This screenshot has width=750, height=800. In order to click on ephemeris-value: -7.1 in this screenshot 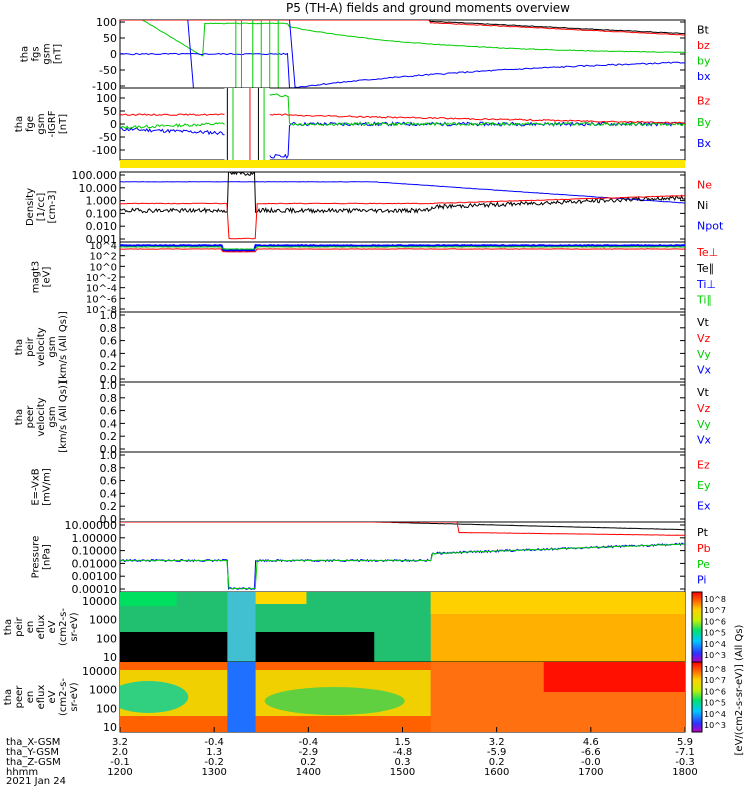, I will do `click(685, 752)`.